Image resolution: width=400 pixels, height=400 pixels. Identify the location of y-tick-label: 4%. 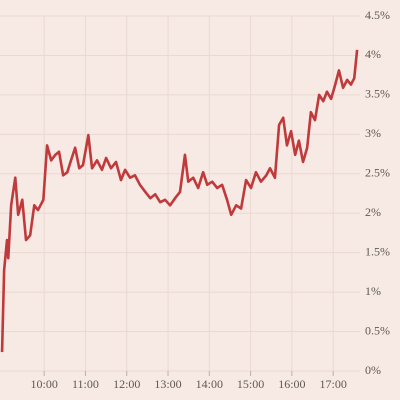
(373, 54).